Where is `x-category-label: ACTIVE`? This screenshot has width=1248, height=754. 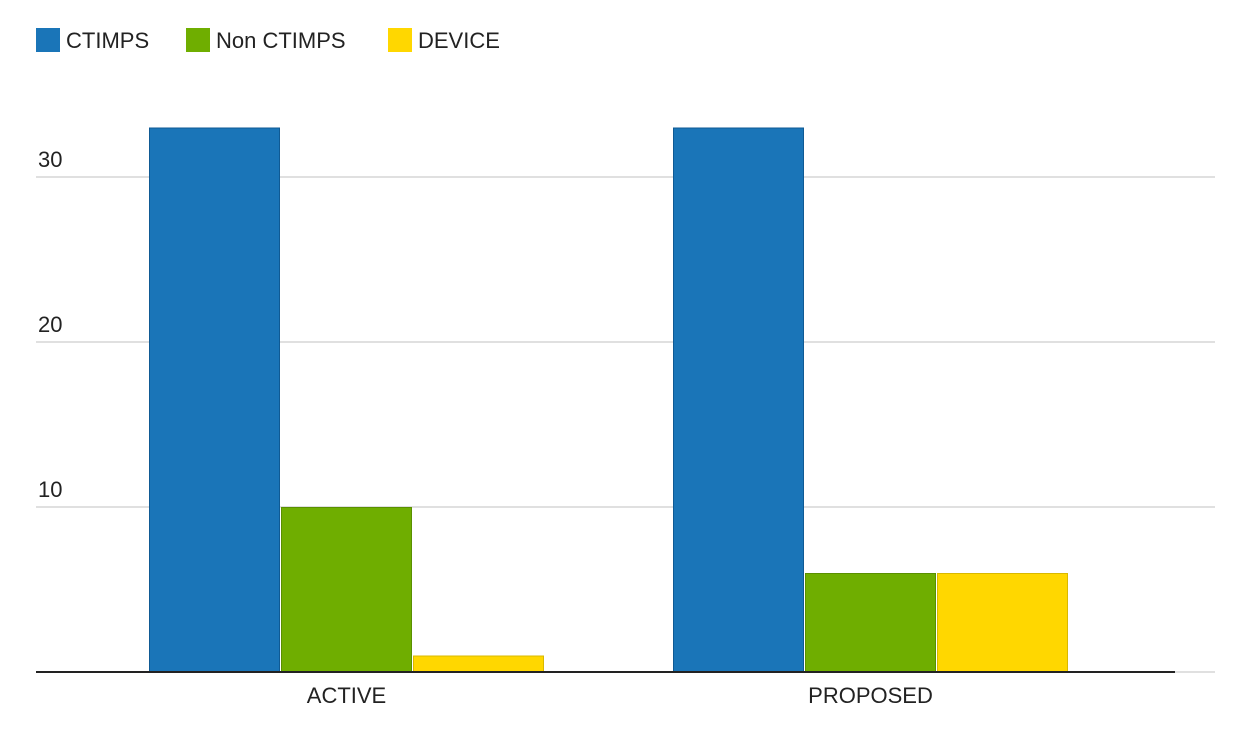
x-category-label: ACTIVE is located at coordinates (346, 695).